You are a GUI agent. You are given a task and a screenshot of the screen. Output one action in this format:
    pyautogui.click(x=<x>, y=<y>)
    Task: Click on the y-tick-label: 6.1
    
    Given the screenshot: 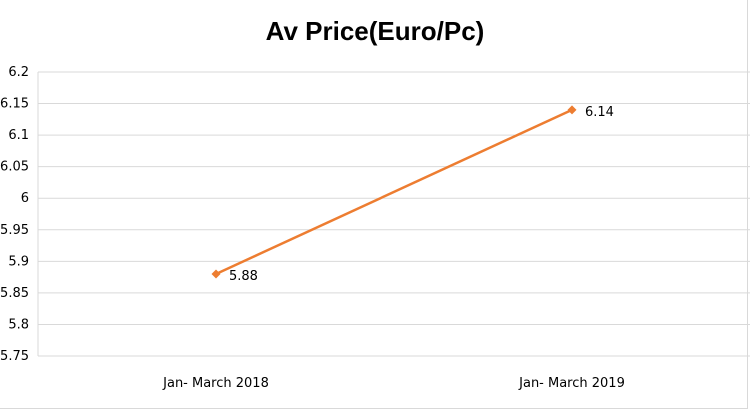 What is the action you would take?
    pyautogui.click(x=18, y=135)
    